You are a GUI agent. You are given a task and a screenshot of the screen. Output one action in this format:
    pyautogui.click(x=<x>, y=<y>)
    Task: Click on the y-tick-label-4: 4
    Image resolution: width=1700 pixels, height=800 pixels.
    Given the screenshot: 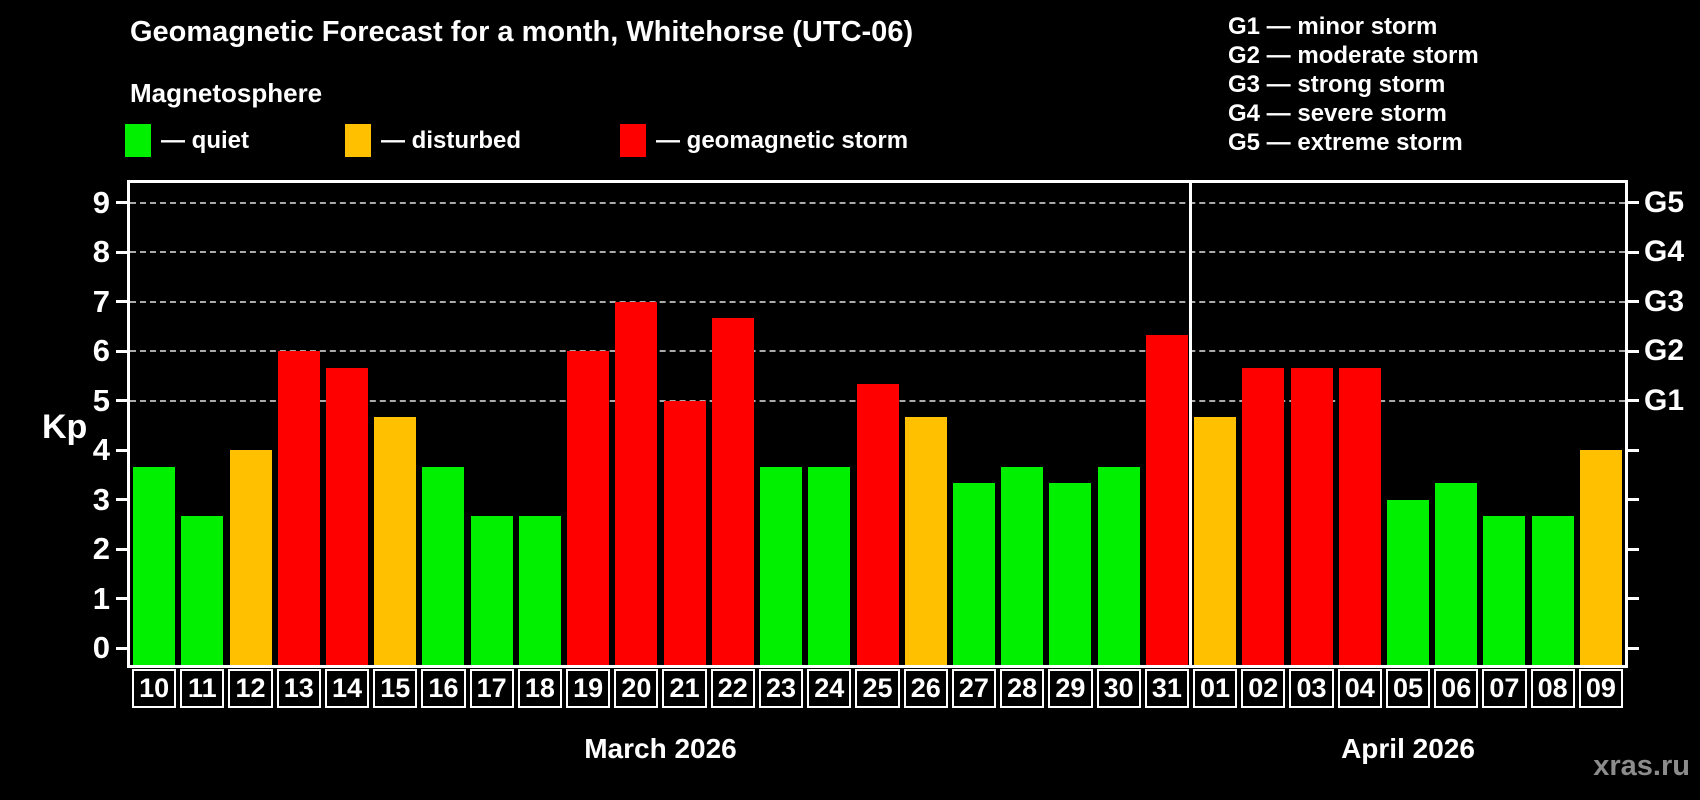 What is the action you would take?
    pyautogui.click(x=101, y=450)
    